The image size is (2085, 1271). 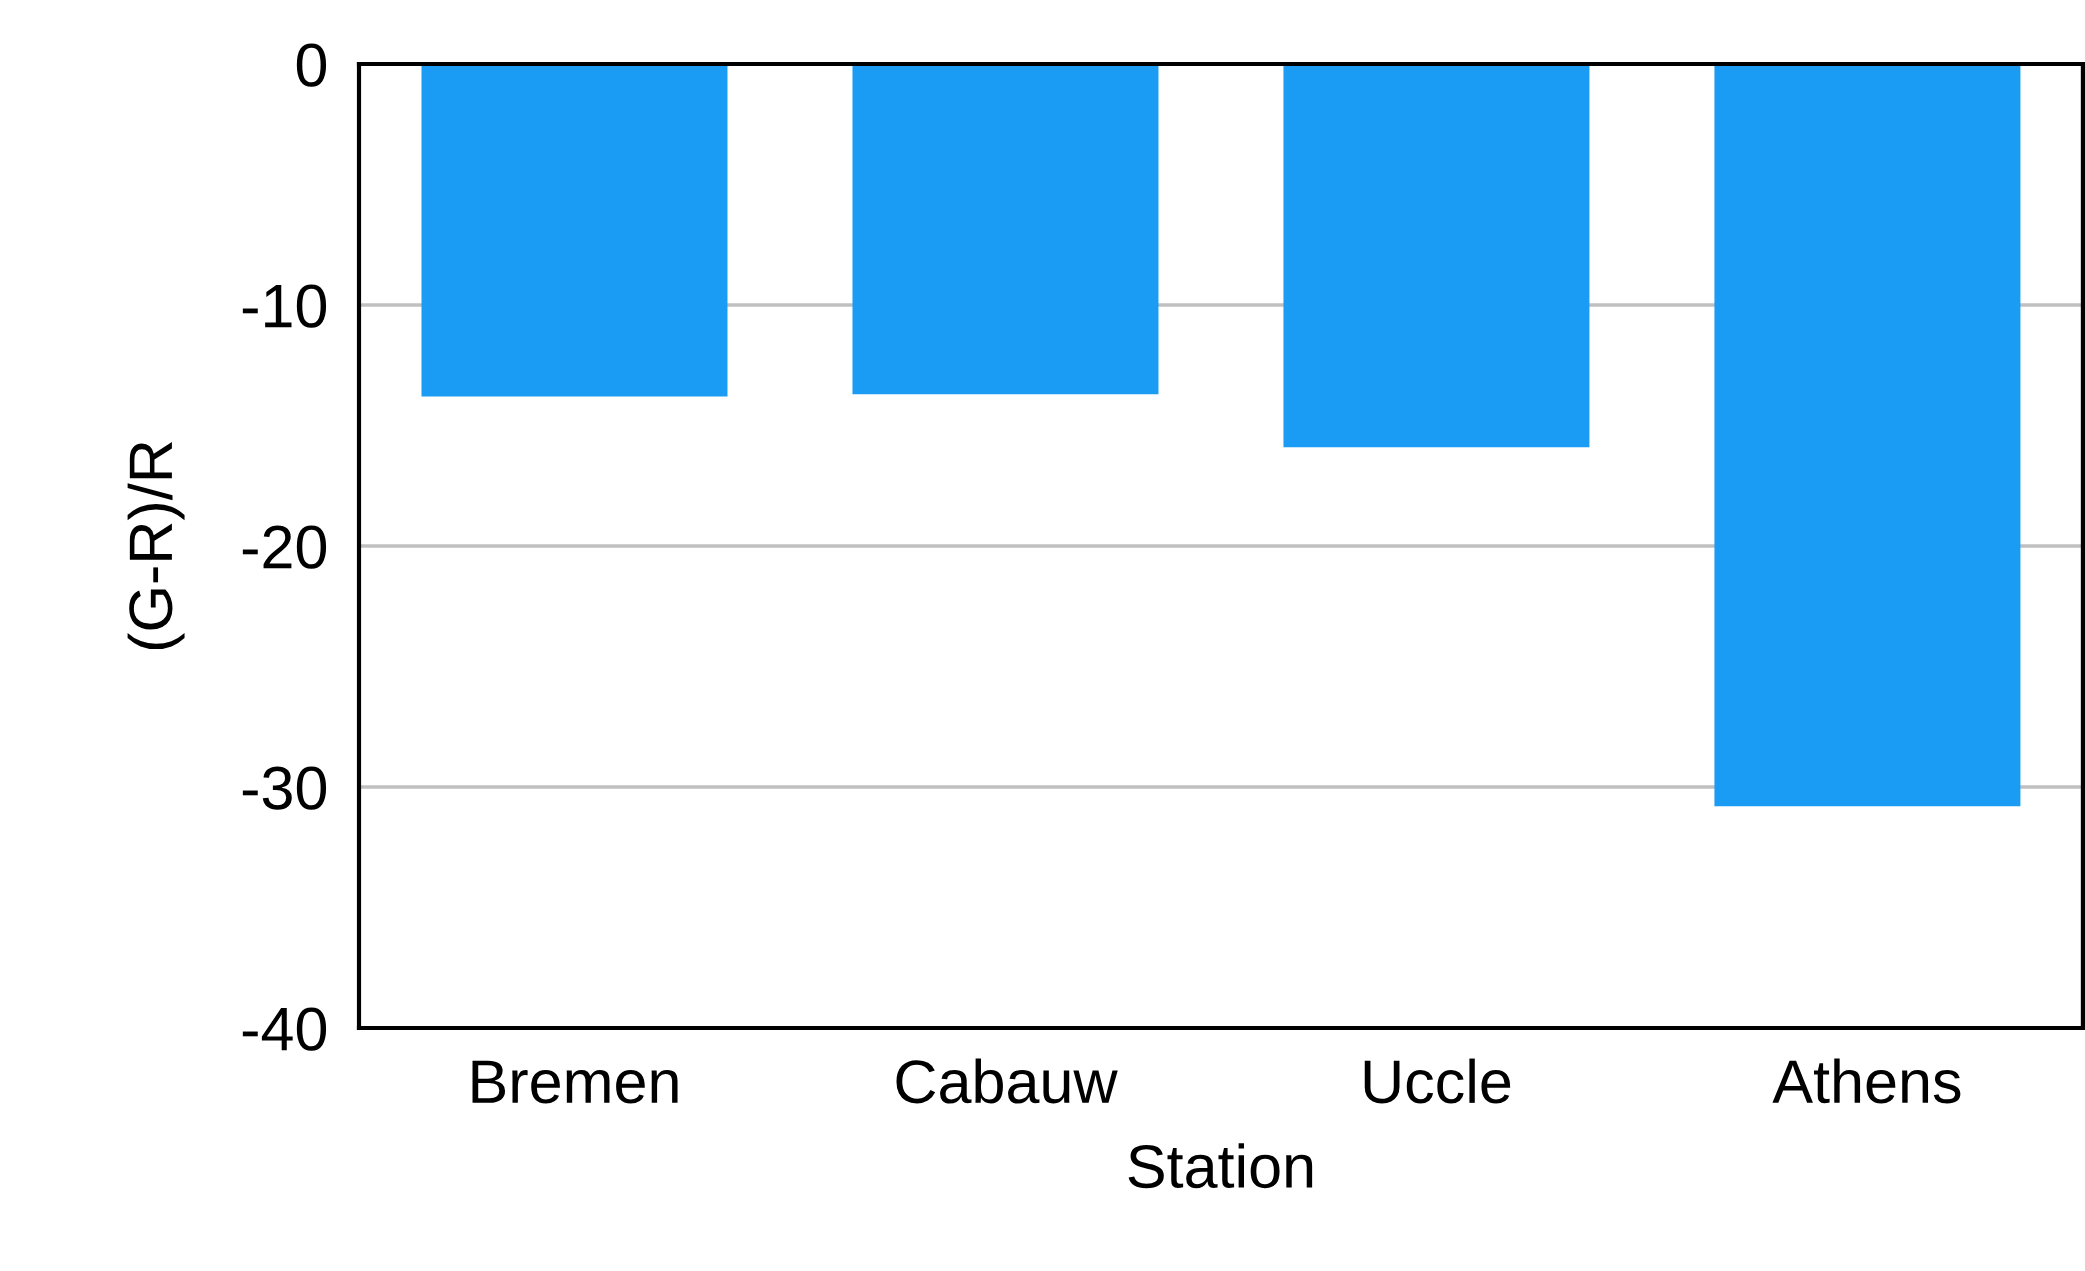 What do you see at coordinates (1866, 1081) in the screenshot?
I see `x-tick-label: Athens` at bounding box center [1866, 1081].